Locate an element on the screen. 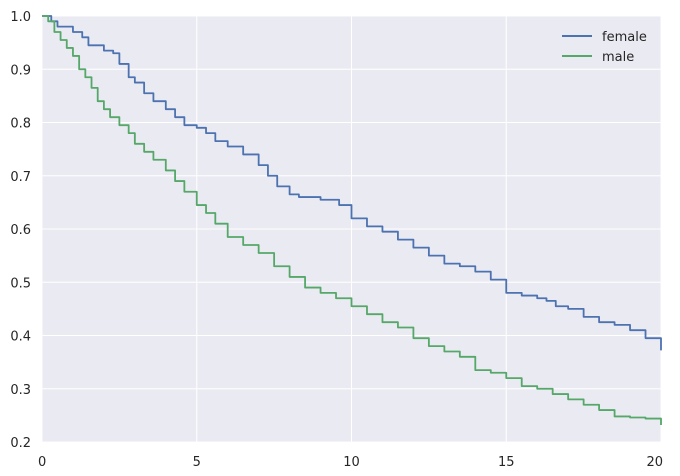 Image resolution: width=680 pixels, height=476 pixels. y-tick-label: 0.6 is located at coordinates (20, 230).